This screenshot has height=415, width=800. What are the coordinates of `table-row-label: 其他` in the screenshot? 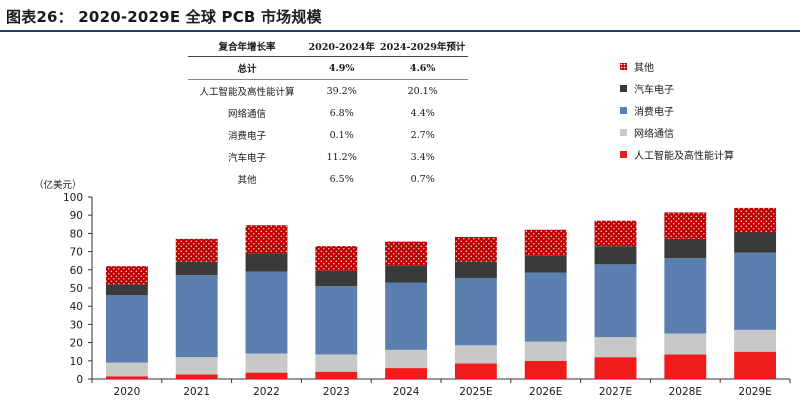 It's located at (247, 180).